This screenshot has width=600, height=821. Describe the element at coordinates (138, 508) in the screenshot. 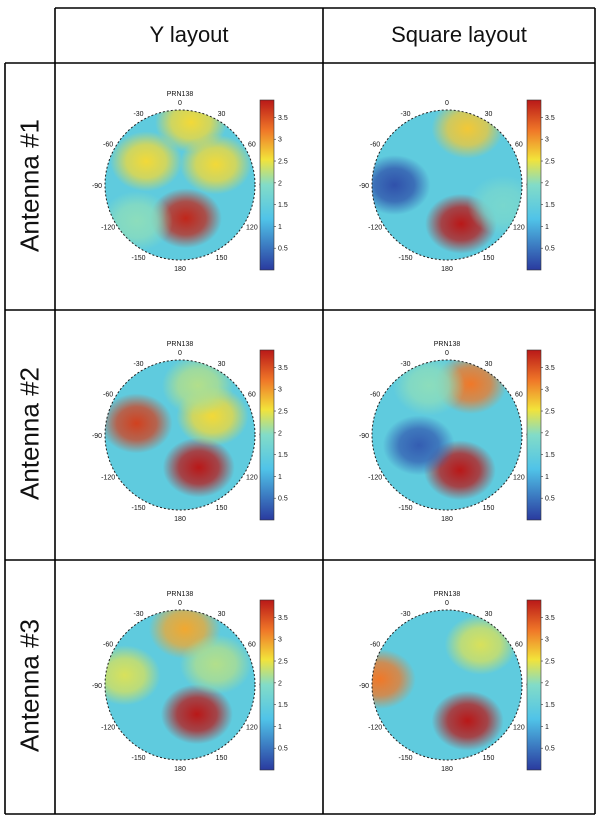

I see `angle-label: -150` at that location.